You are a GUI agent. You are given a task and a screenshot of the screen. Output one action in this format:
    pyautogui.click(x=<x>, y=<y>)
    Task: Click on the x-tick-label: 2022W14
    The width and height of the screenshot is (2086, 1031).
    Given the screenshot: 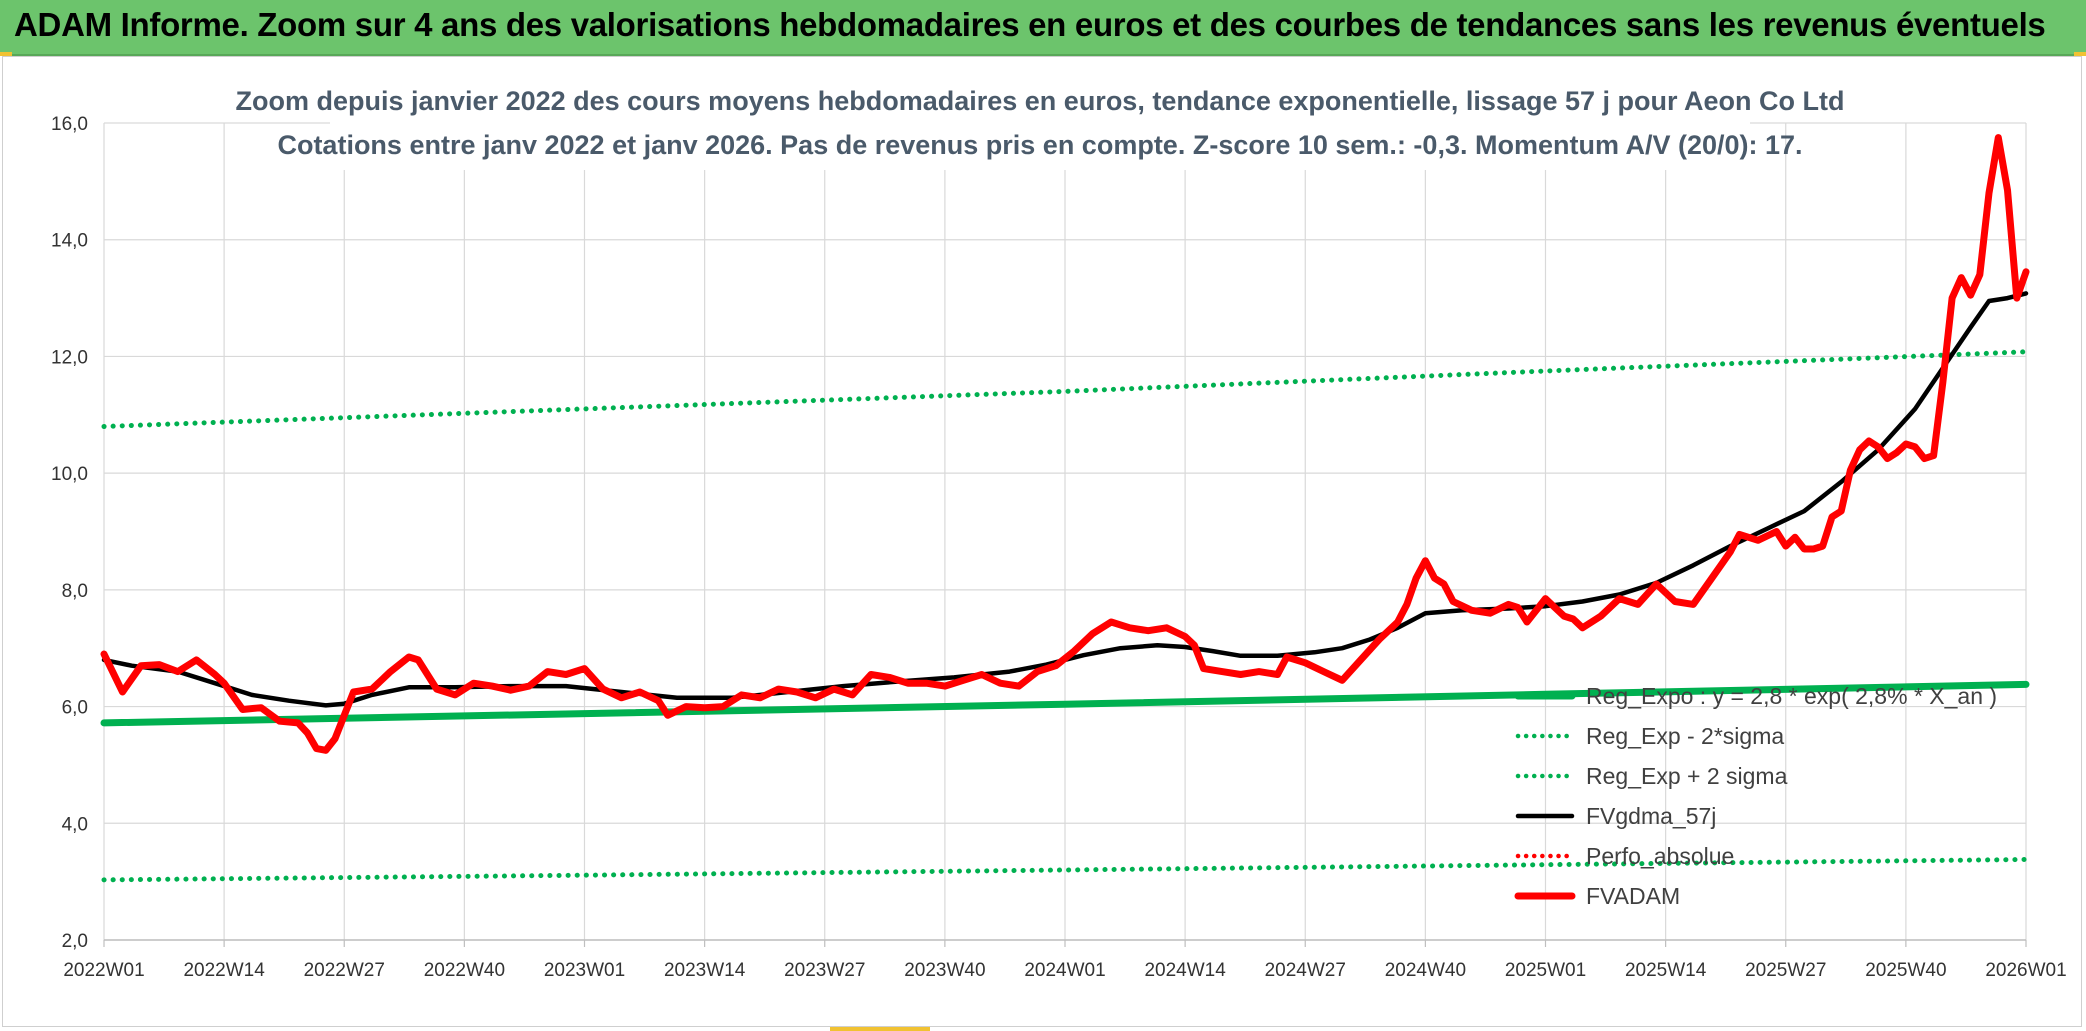 What is the action you would take?
    pyautogui.click(x=224, y=970)
    